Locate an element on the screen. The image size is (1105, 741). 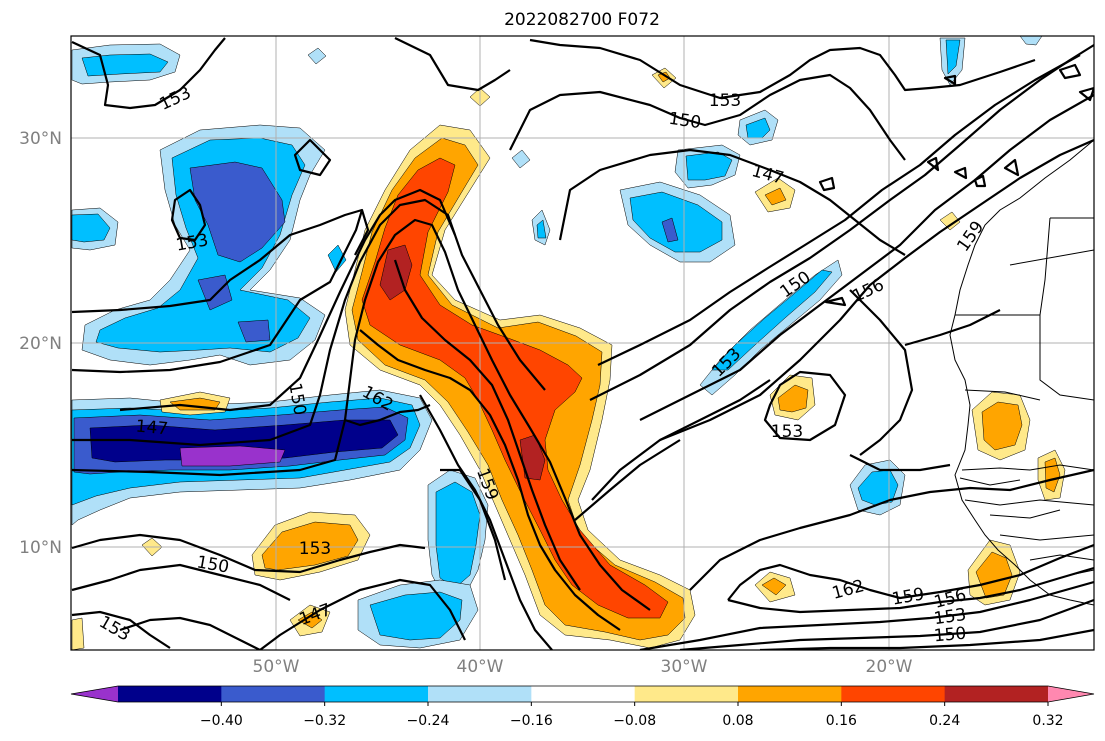
lat-label-30n: 30°N is located at coordinates (40, 139).